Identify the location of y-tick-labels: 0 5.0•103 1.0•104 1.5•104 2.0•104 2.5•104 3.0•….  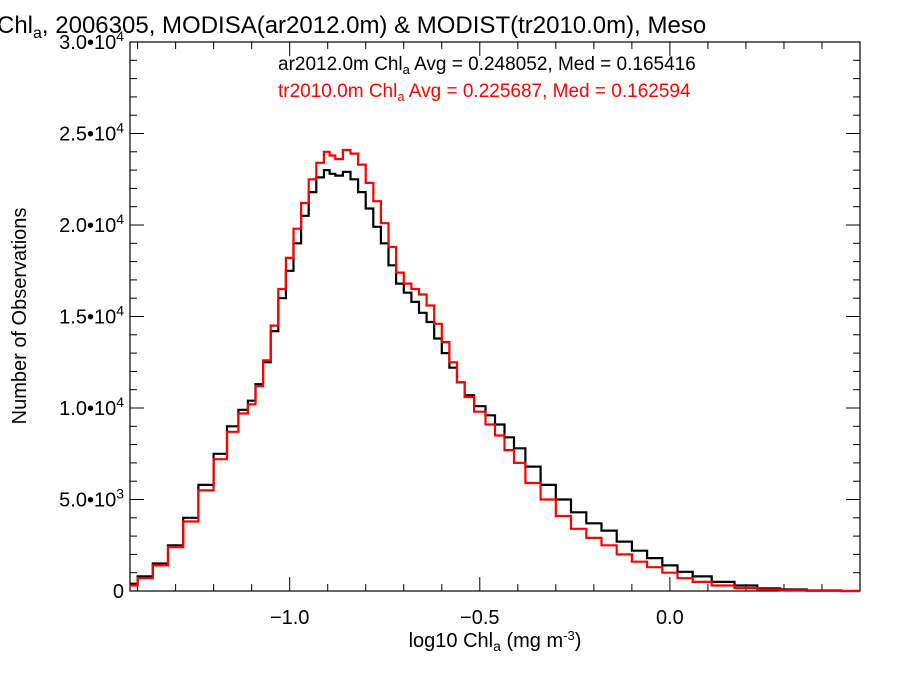
(91, 315).